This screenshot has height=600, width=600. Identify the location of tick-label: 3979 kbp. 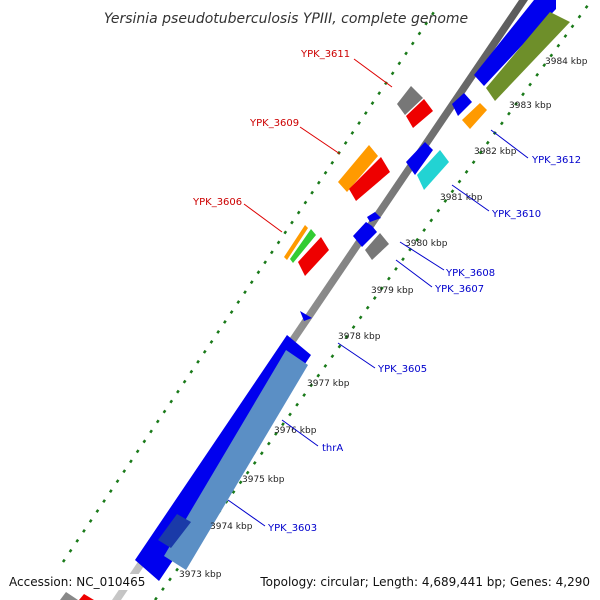
(392, 291).